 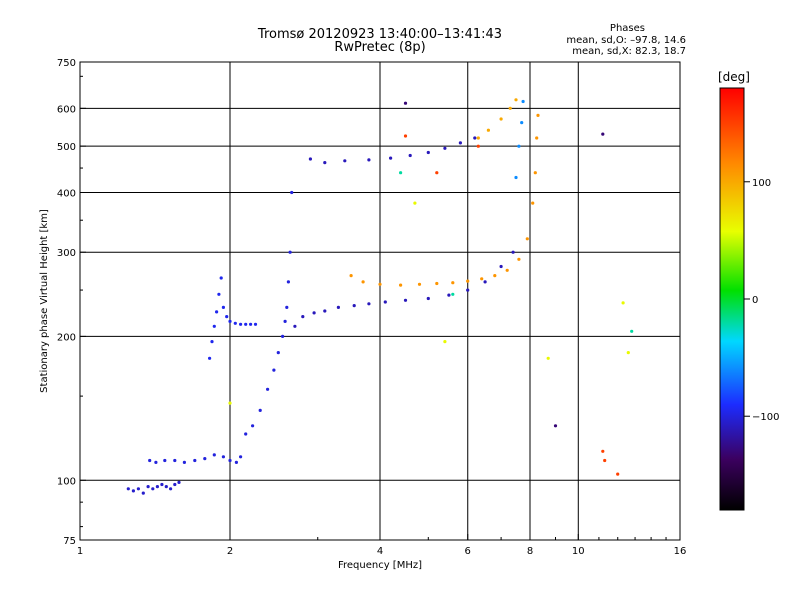 What do you see at coordinates (626, 40) in the screenshot?
I see `phase-stats-o: mean, sd,O: –97.8, 14.6` at bounding box center [626, 40].